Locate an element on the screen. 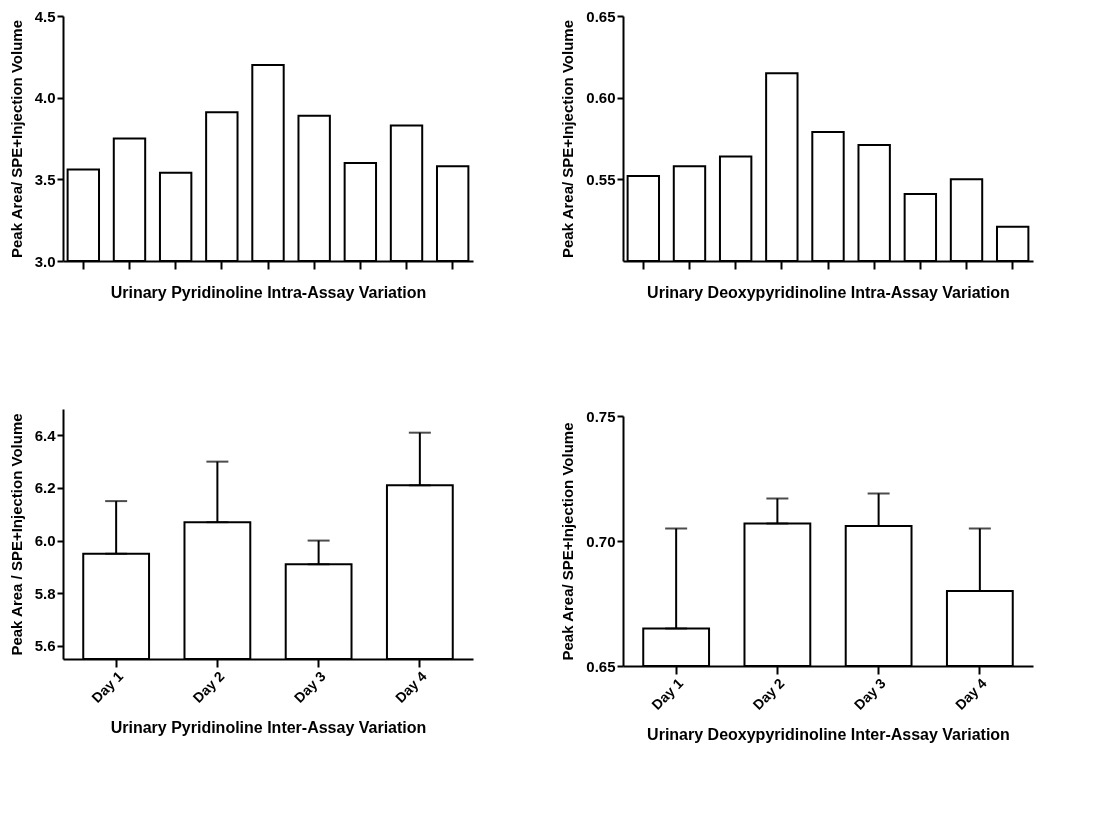 The image size is (1102, 829). y-tick-label: 5.8 is located at coordinates (45, 593).